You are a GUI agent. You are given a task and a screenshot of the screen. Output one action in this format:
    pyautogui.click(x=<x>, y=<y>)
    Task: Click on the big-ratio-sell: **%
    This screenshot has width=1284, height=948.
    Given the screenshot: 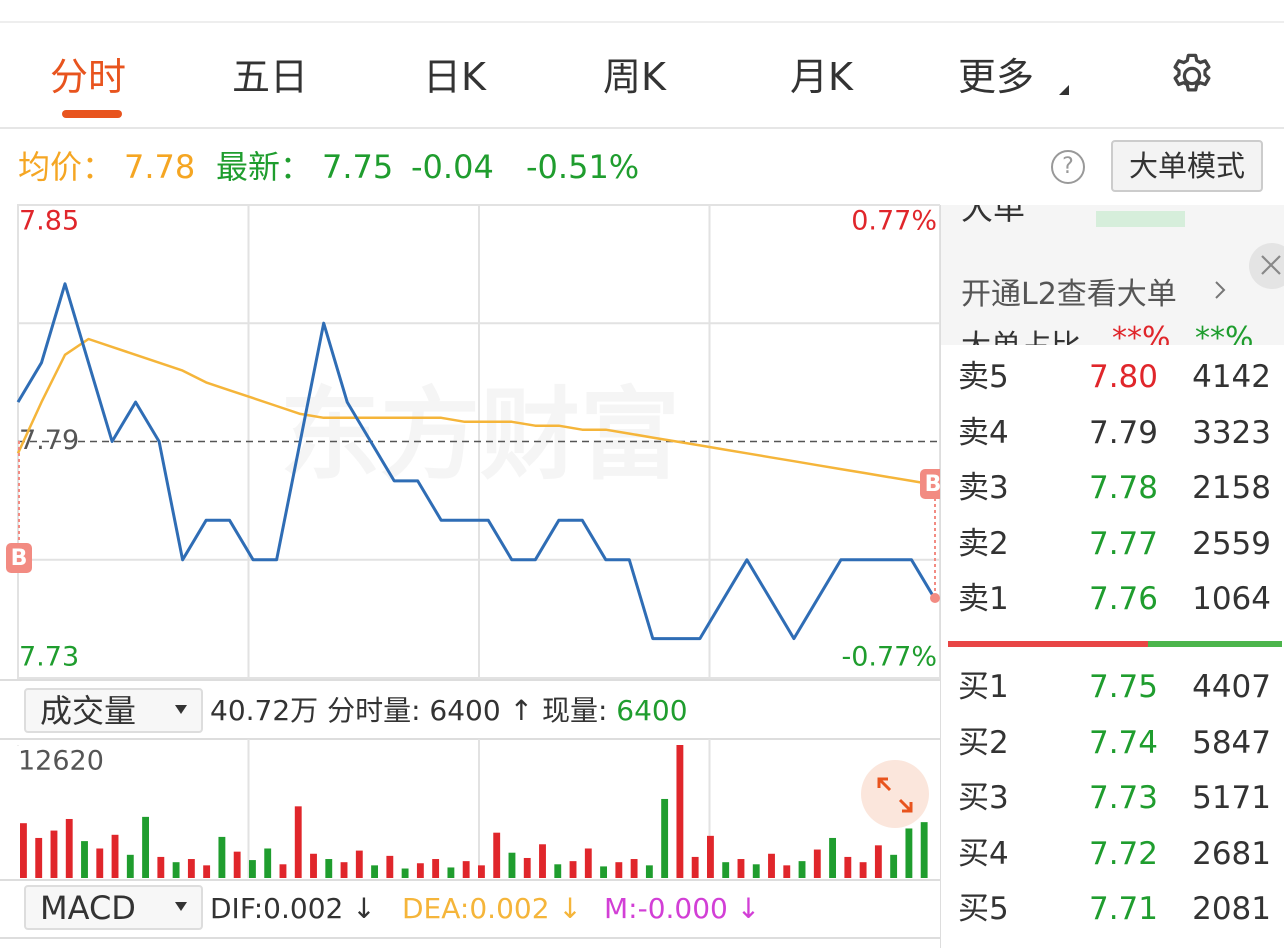 What is the action you would take?
    pyautogui.click(x=1224, y=333)
    